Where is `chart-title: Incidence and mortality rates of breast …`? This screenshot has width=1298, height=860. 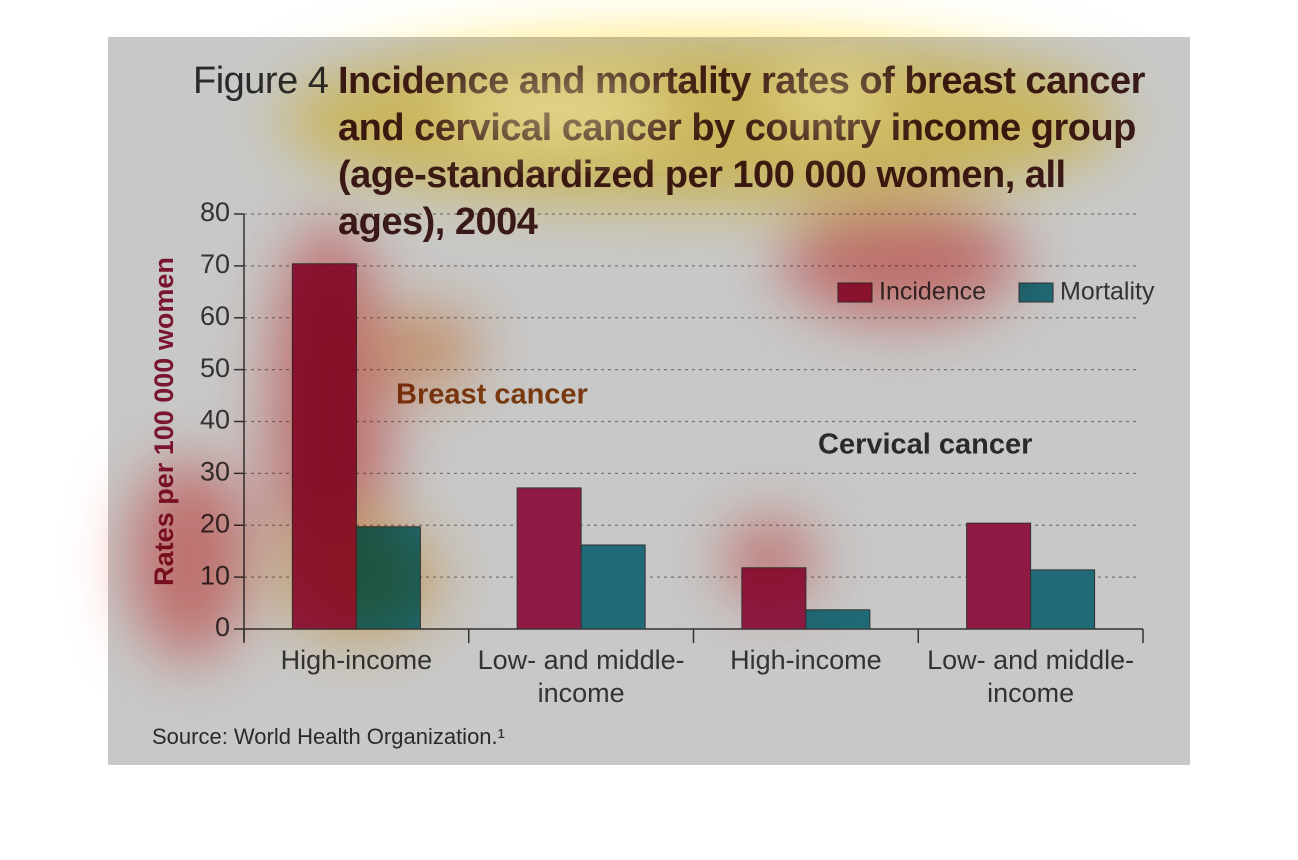 chart-title: Incidence and mortality rates of breast … is located at coordinates (741, 151).